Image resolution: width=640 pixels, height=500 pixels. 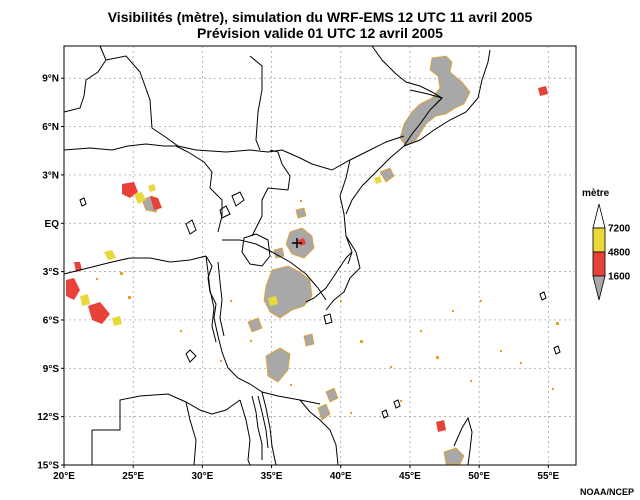 I want to click on longitude-labels: 20°E 25°E 30°E 35°E 40°E 45°E 50°E 55°E, so click(x=306, y=473).